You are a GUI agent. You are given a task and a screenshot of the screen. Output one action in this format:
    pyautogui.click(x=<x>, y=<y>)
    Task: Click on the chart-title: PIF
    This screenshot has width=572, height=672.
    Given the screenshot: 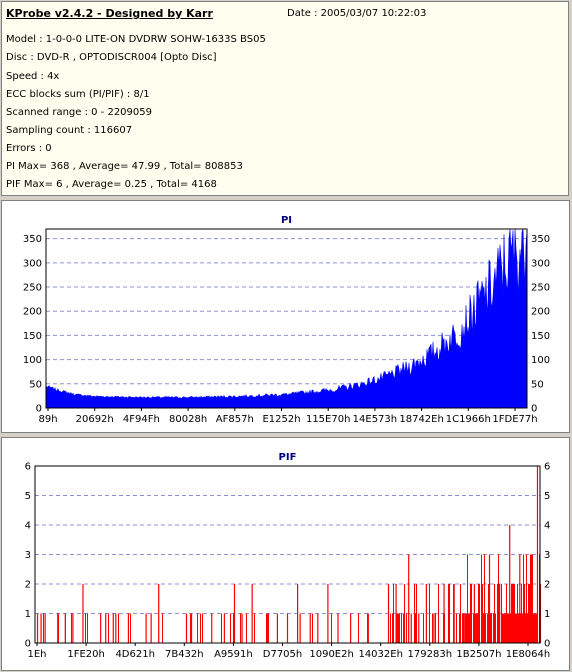 What is the action you would take?
    pyautogui.click(x=288, y=457)
    